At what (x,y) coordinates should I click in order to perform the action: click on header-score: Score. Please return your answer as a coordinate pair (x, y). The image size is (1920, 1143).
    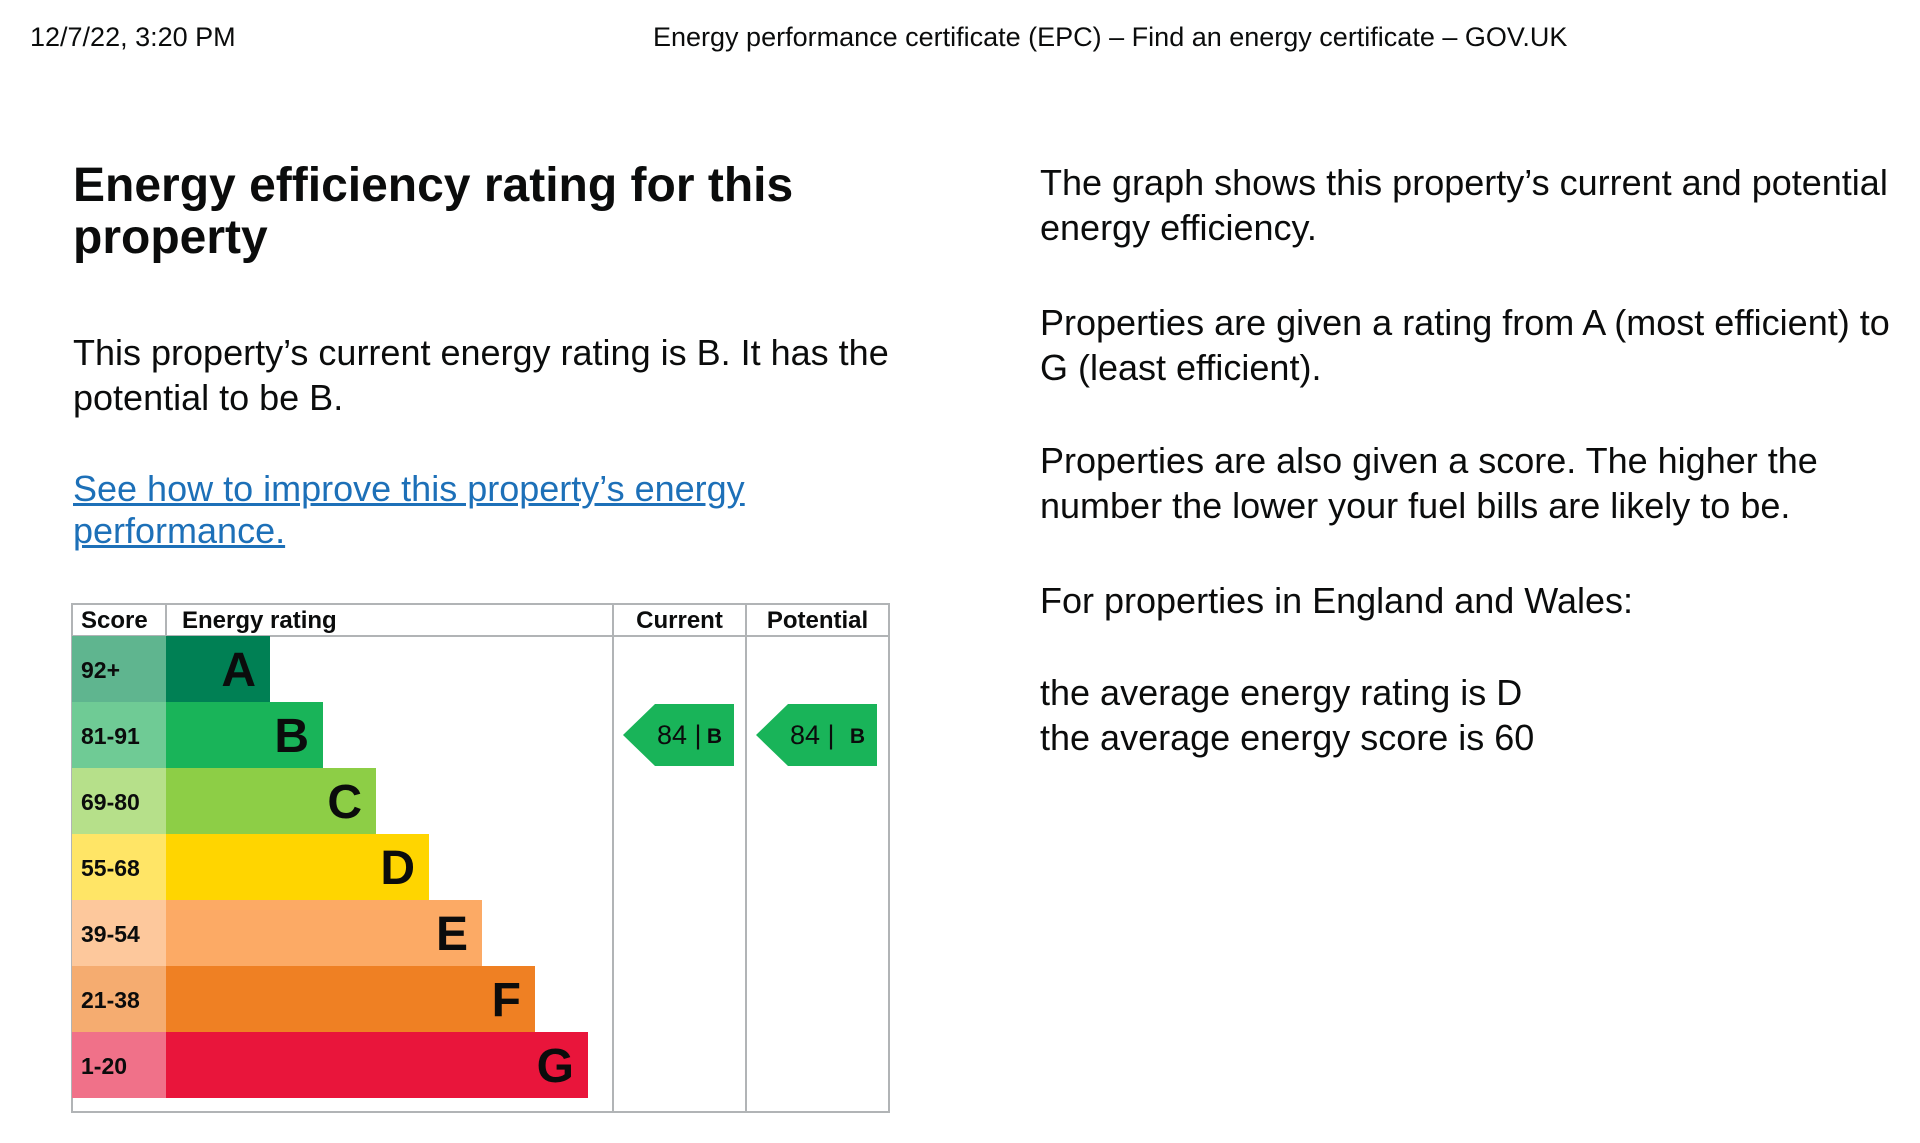
    Looking at the image, I should click on (114, 620).